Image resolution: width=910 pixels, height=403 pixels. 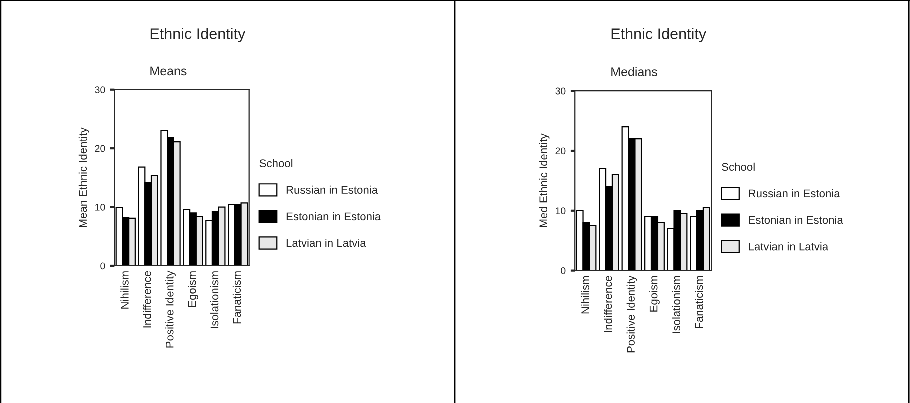 I want to click on y-axis-title: Med Ethnic Identity, so click(x=544, y=181).